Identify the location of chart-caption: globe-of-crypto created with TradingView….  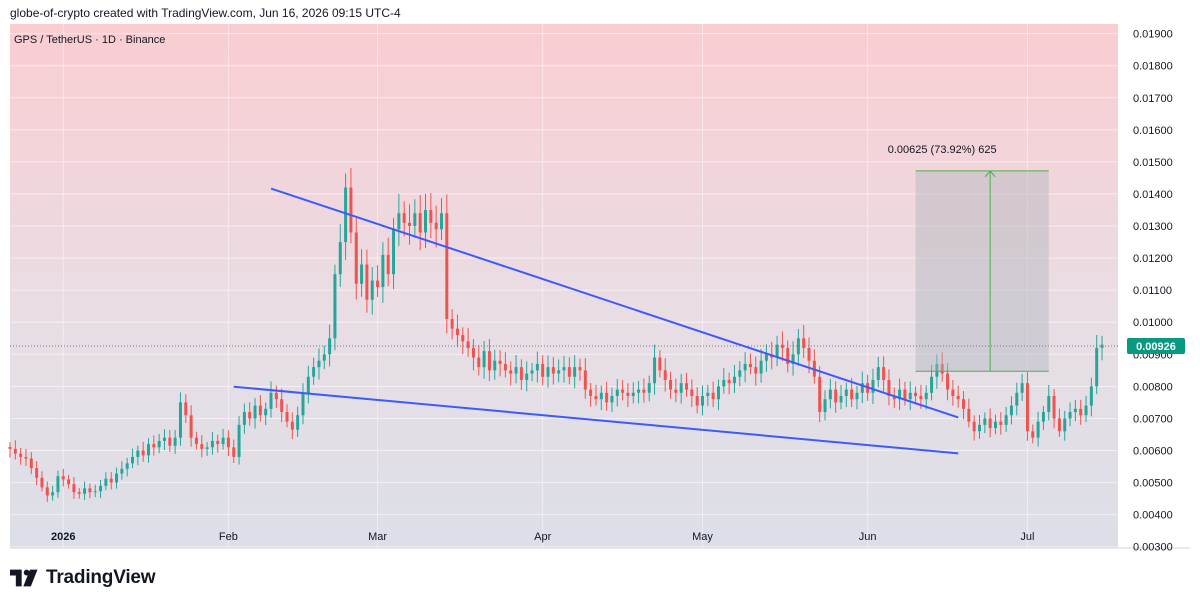
(205, 13).